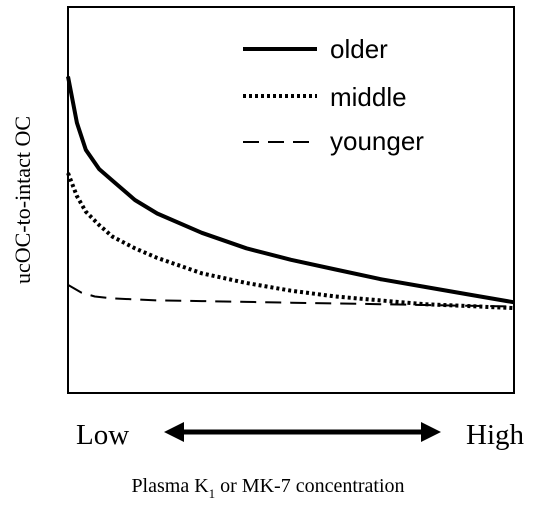 The width and height of the screenshot is (550, 514). Describe the element at coordinates (377, 141) in the screenshot. I see `legend-label-younger: younger` at that location.